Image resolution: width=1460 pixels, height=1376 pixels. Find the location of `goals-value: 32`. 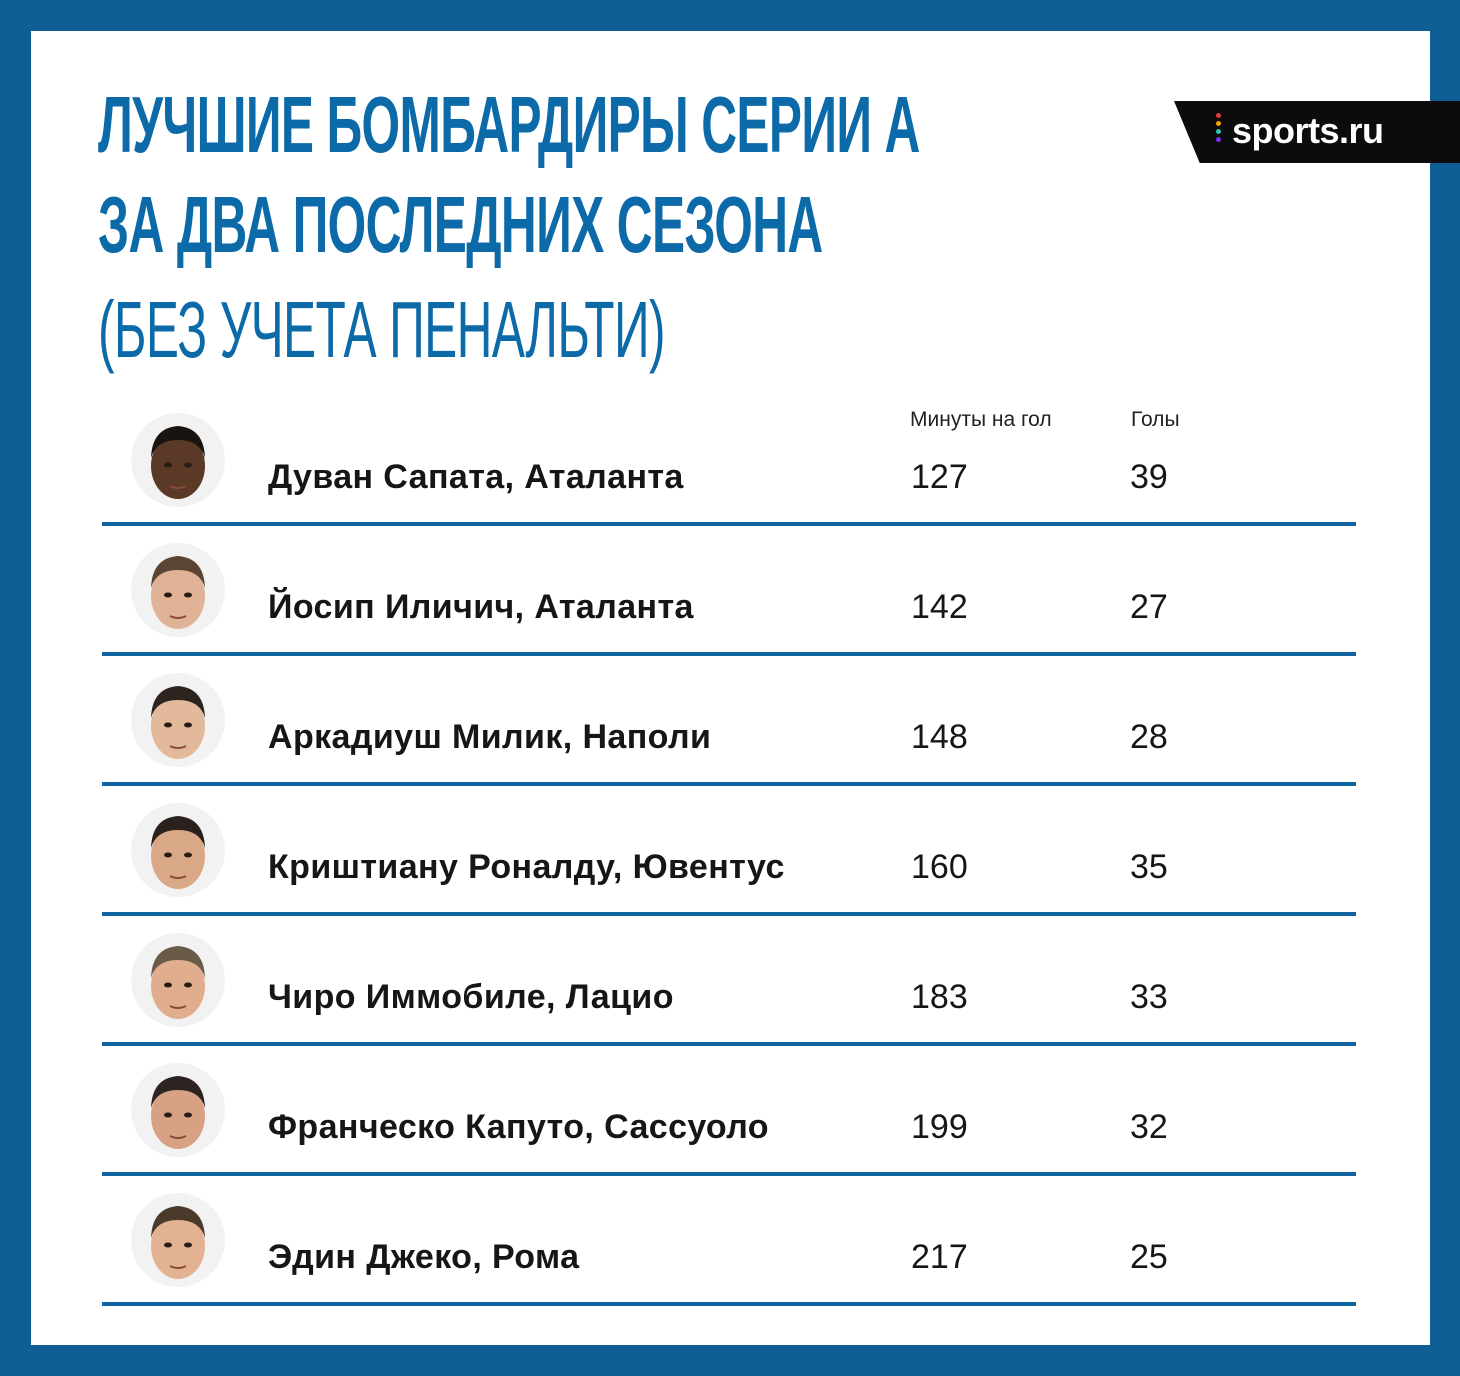

goals-value: 32 is located at coordinates (1149, 1127).